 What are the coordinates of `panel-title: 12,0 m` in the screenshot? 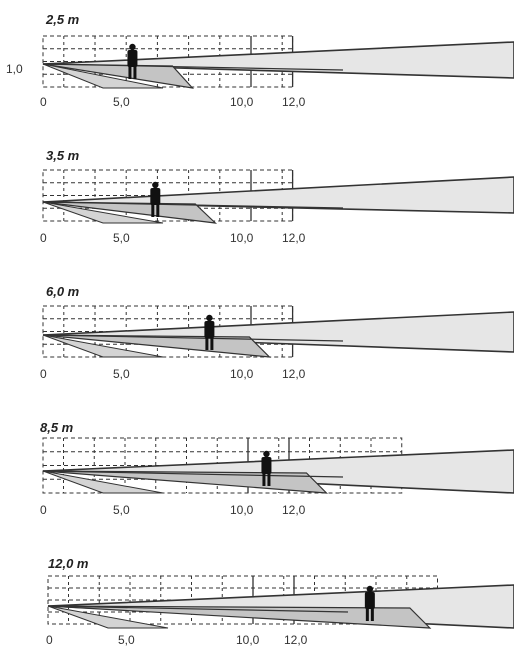 It's located at (68, 563).